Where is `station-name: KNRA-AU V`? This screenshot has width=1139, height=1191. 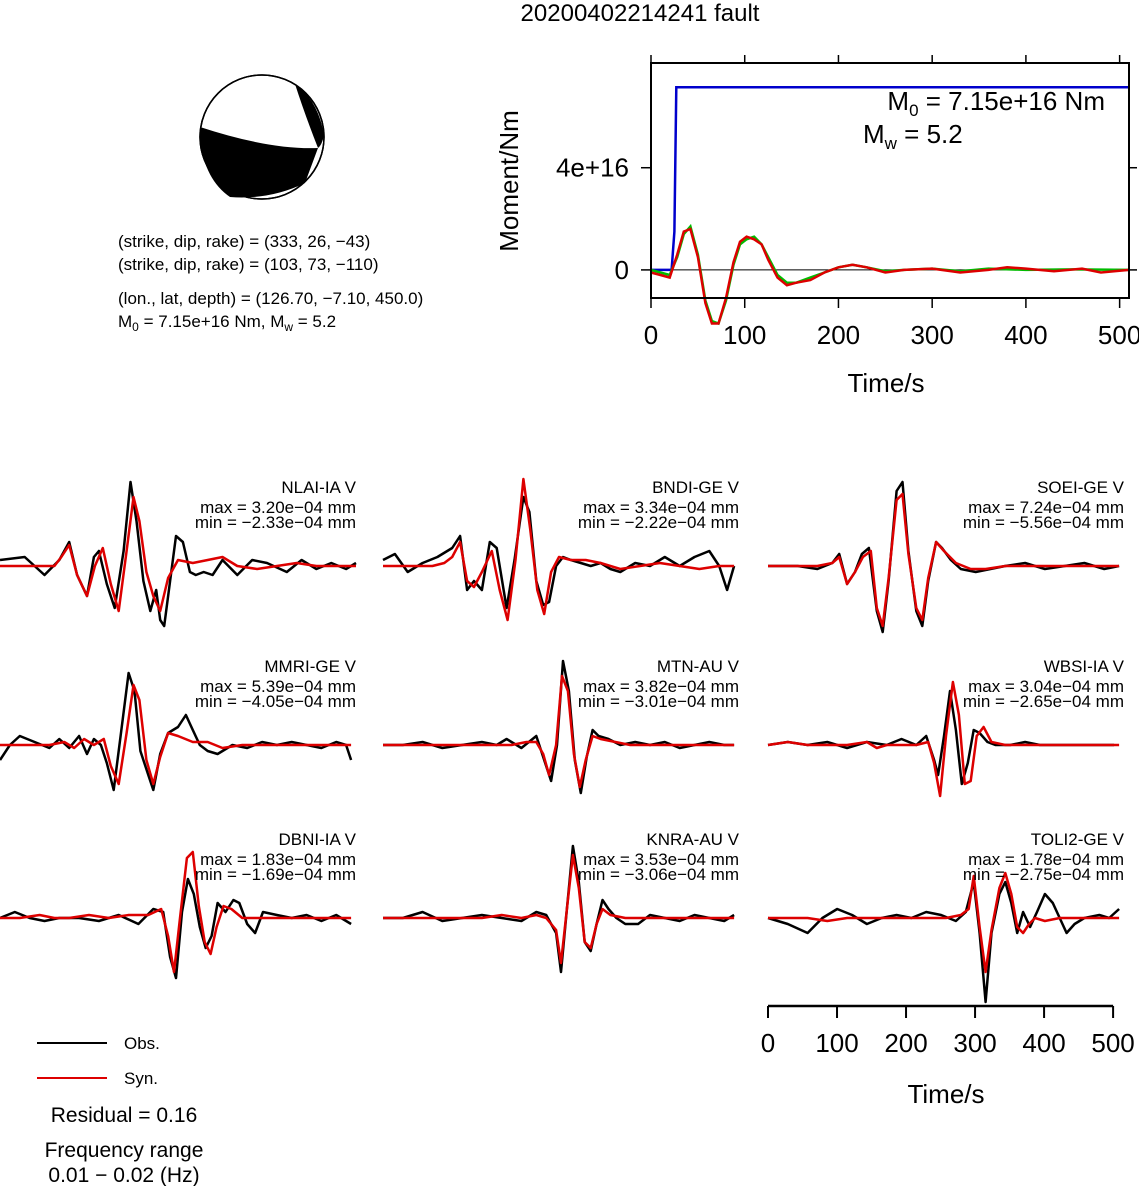 station-name: KNRA-AU V is located at coordinates (692, 839).